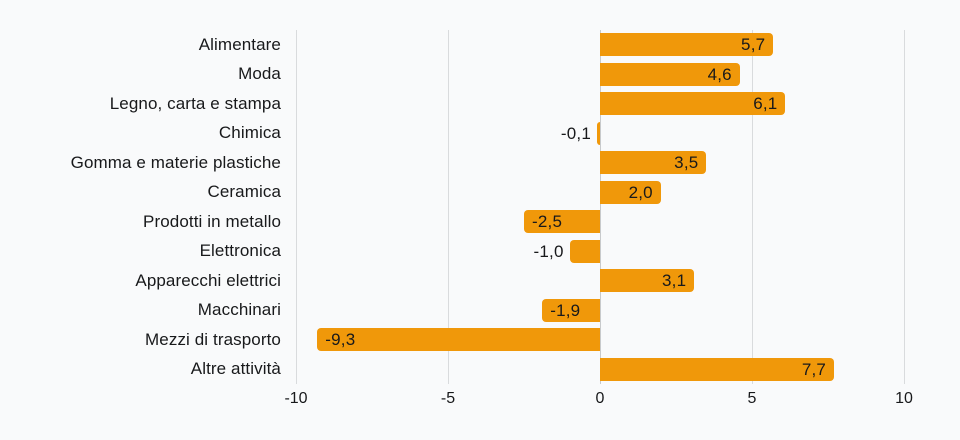 The image size is (960, 440). I want to click on x-tick-label: -10, so click(296, 398).